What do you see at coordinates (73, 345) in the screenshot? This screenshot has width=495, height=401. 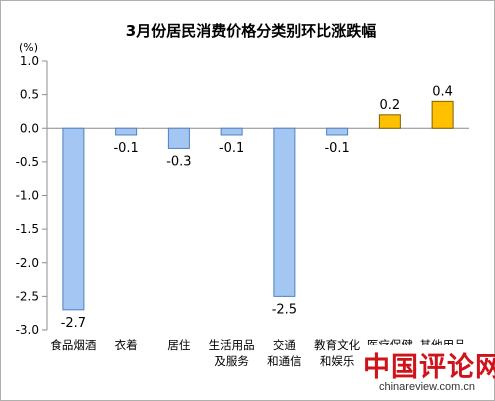 I see `x-tick-label: 食品烟酒` at bounding box center [73, 345].